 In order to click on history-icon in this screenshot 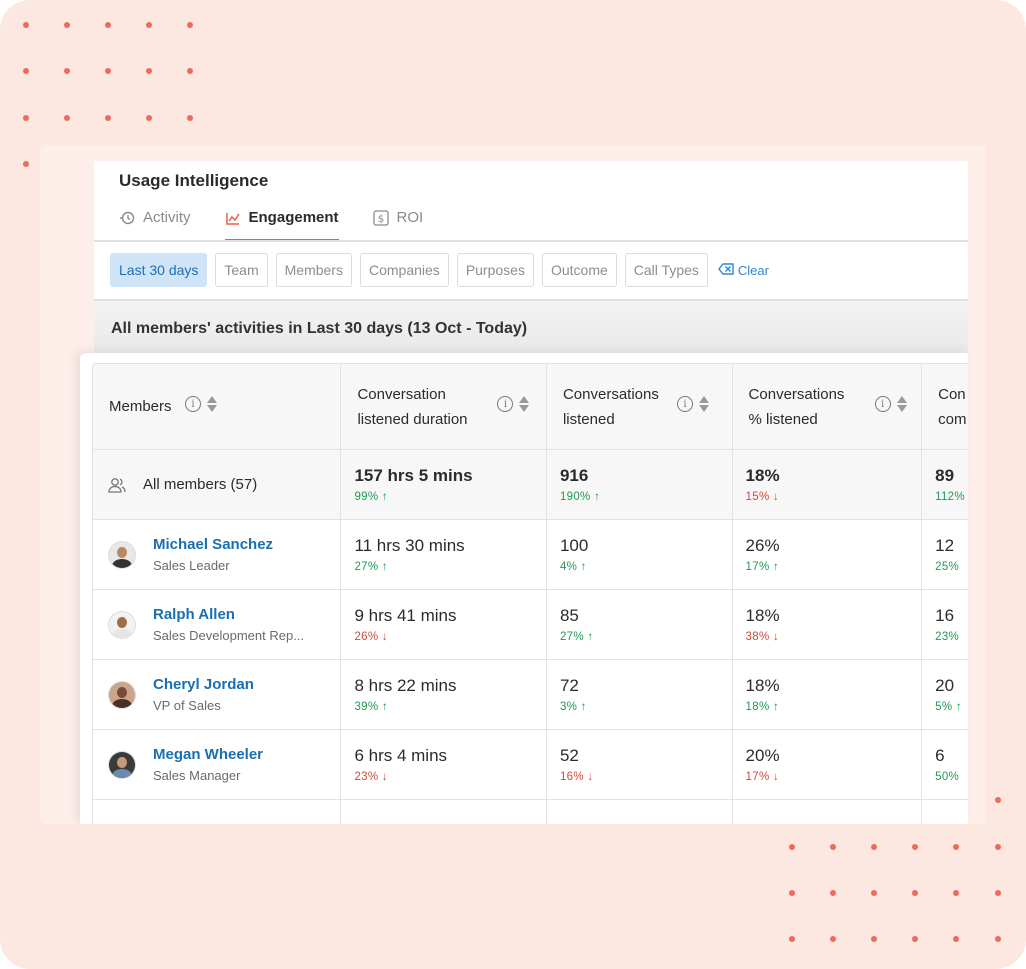, I will do `click(127, 218)`.